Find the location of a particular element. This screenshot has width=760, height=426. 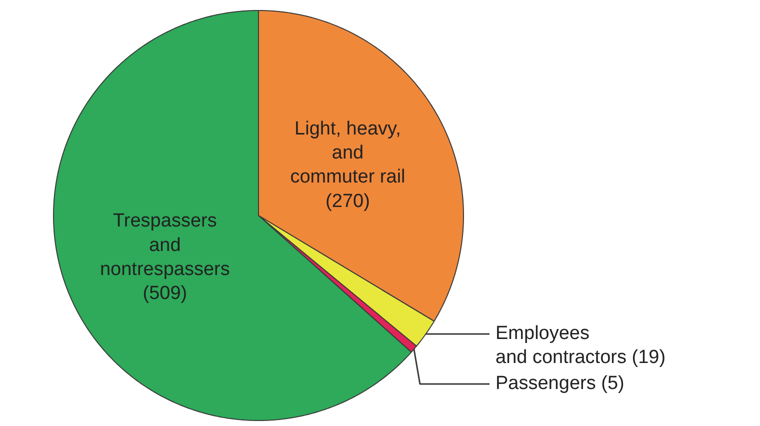

data-label: (509) is located at coordinates (165, 293).